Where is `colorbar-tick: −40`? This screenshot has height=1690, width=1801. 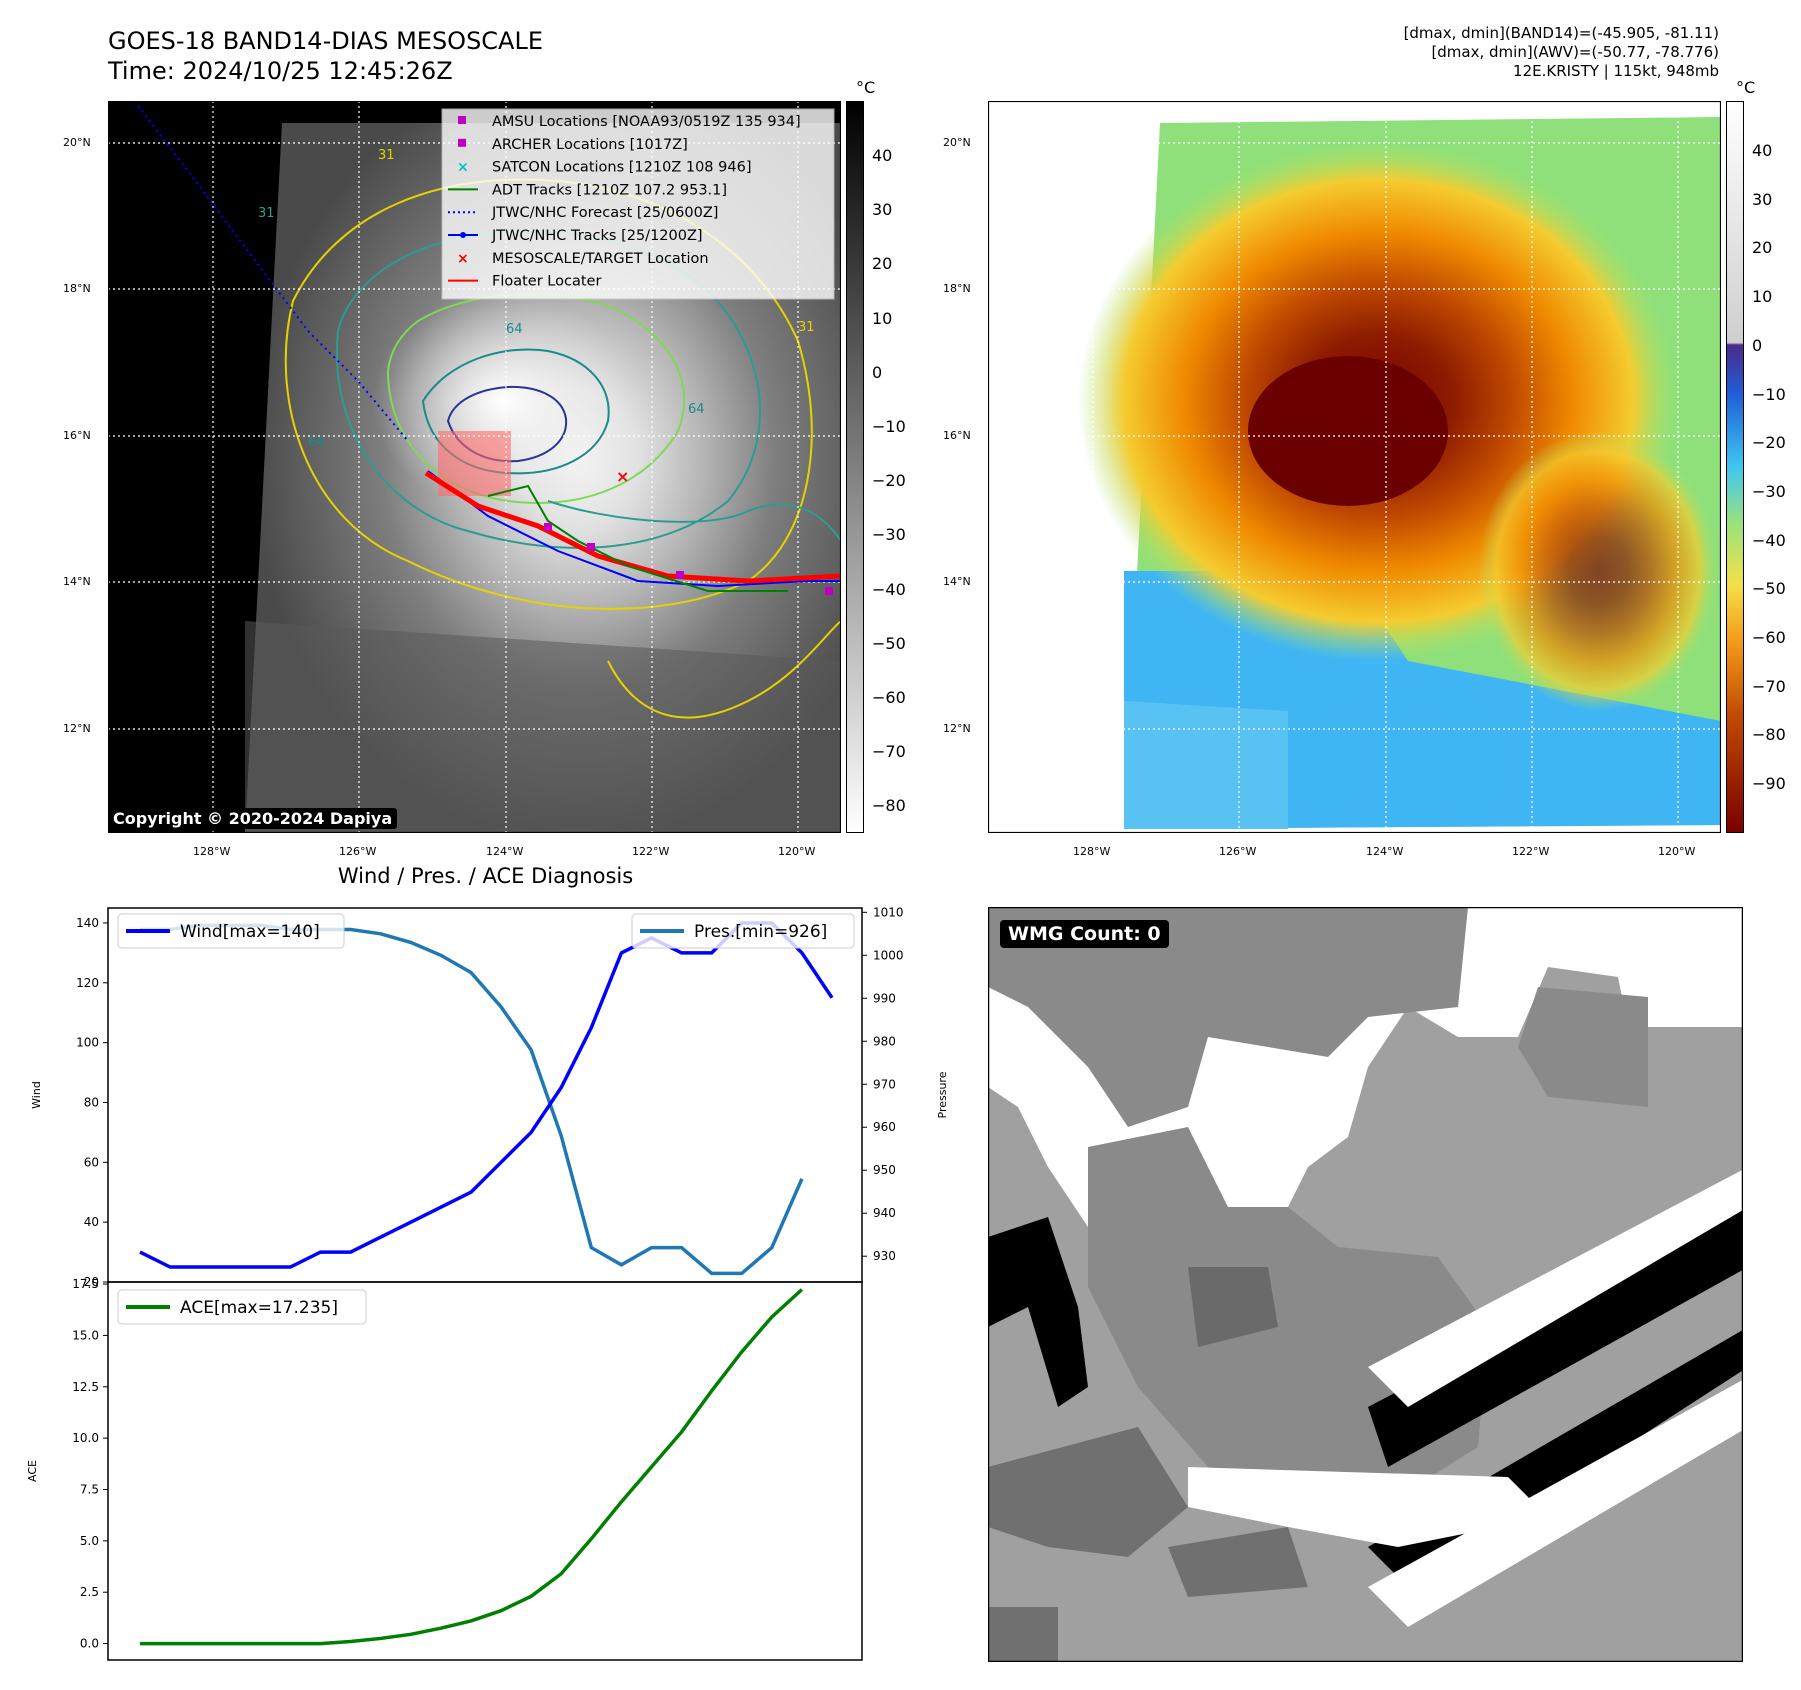
colorbar-tick: −40 is located at coordinates (1769, 540).